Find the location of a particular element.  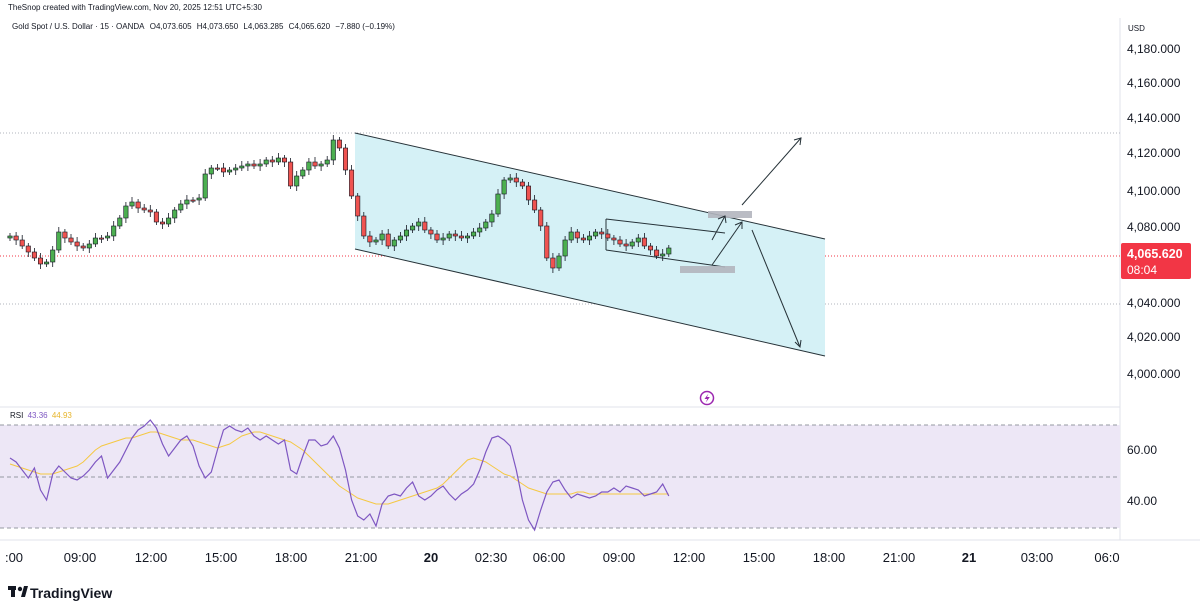

price-axis-label: 4,120.000 is located at coordinates (1154, 153).